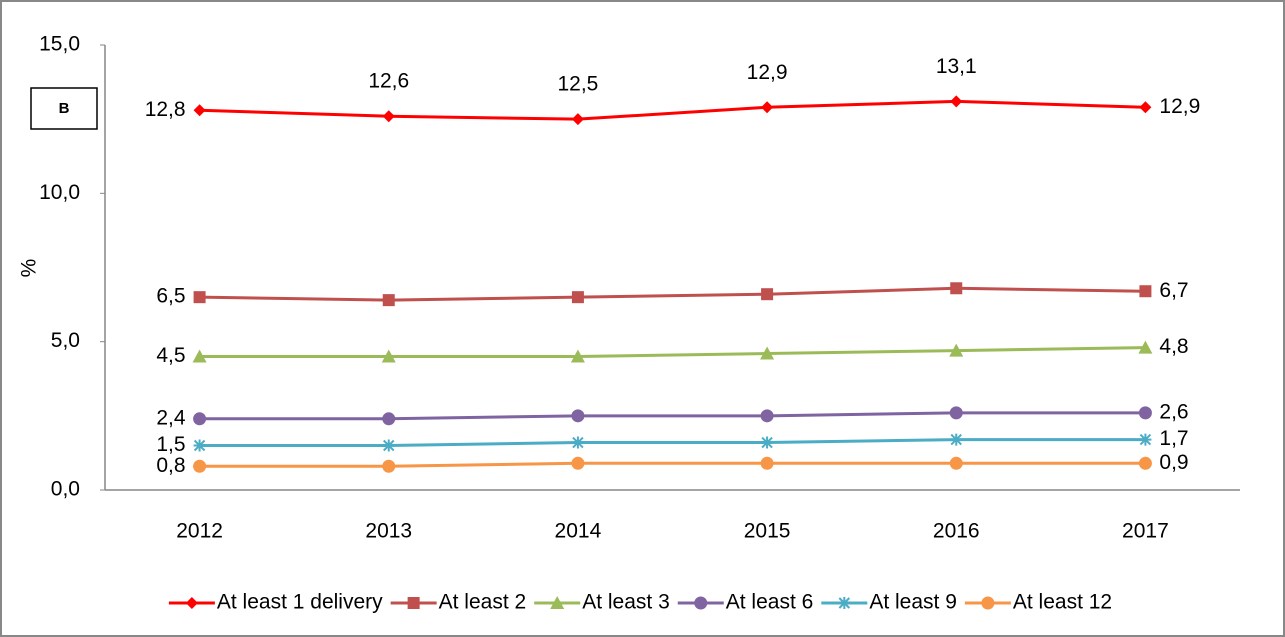  What do you see at coordinates (767, 531) in the screenshot?
I see `x-tick-label: 2015` at bounding box center [767, 531].